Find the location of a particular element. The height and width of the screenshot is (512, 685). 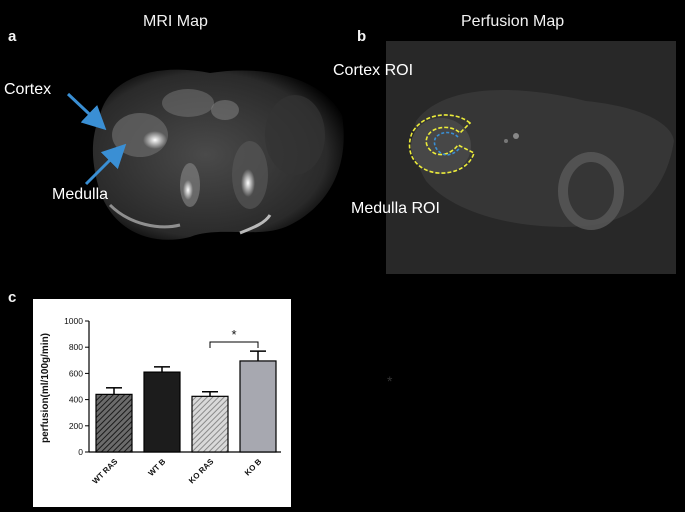

arrow-cortex is located at coordinates (86, 111).